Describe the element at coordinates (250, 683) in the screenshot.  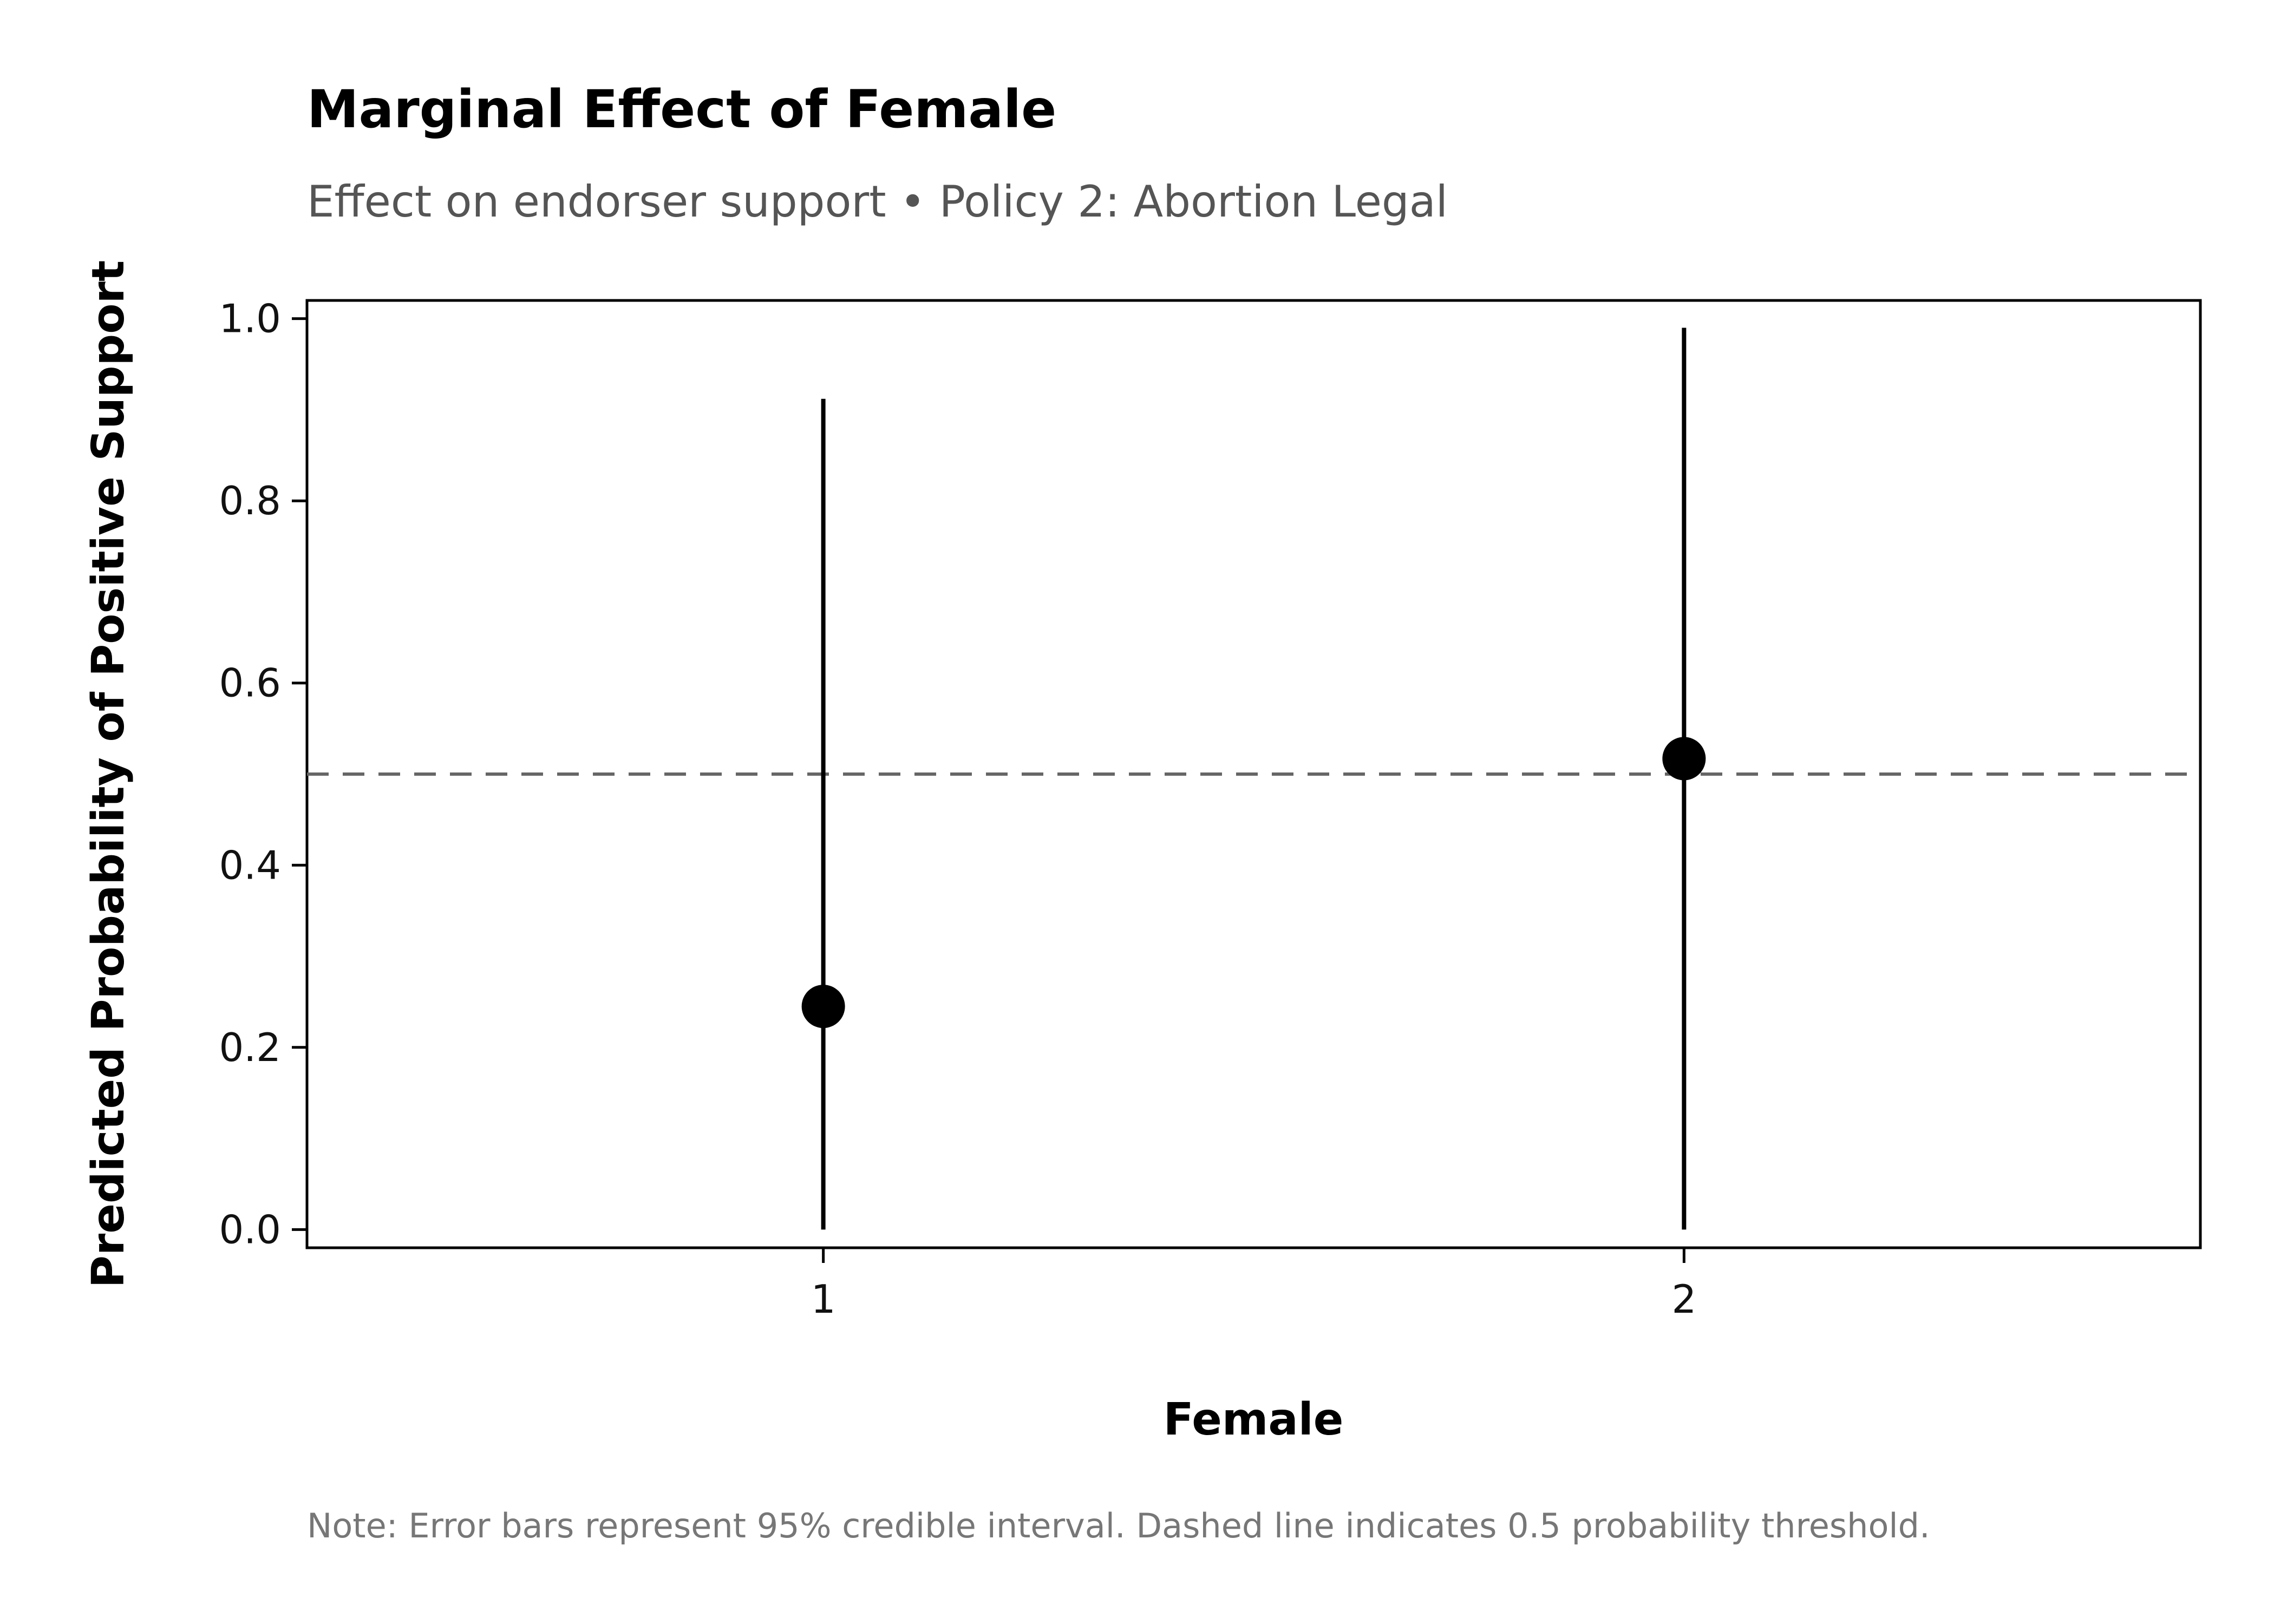
I see `y-tick-label: 0.6` at that location.